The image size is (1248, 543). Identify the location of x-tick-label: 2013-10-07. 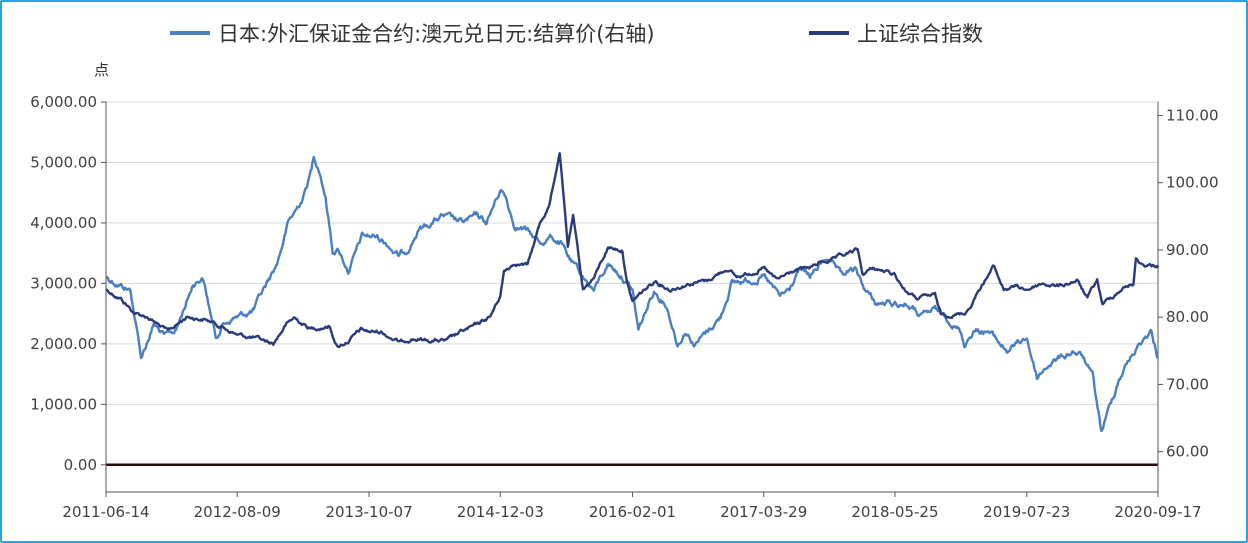
(368, 512).